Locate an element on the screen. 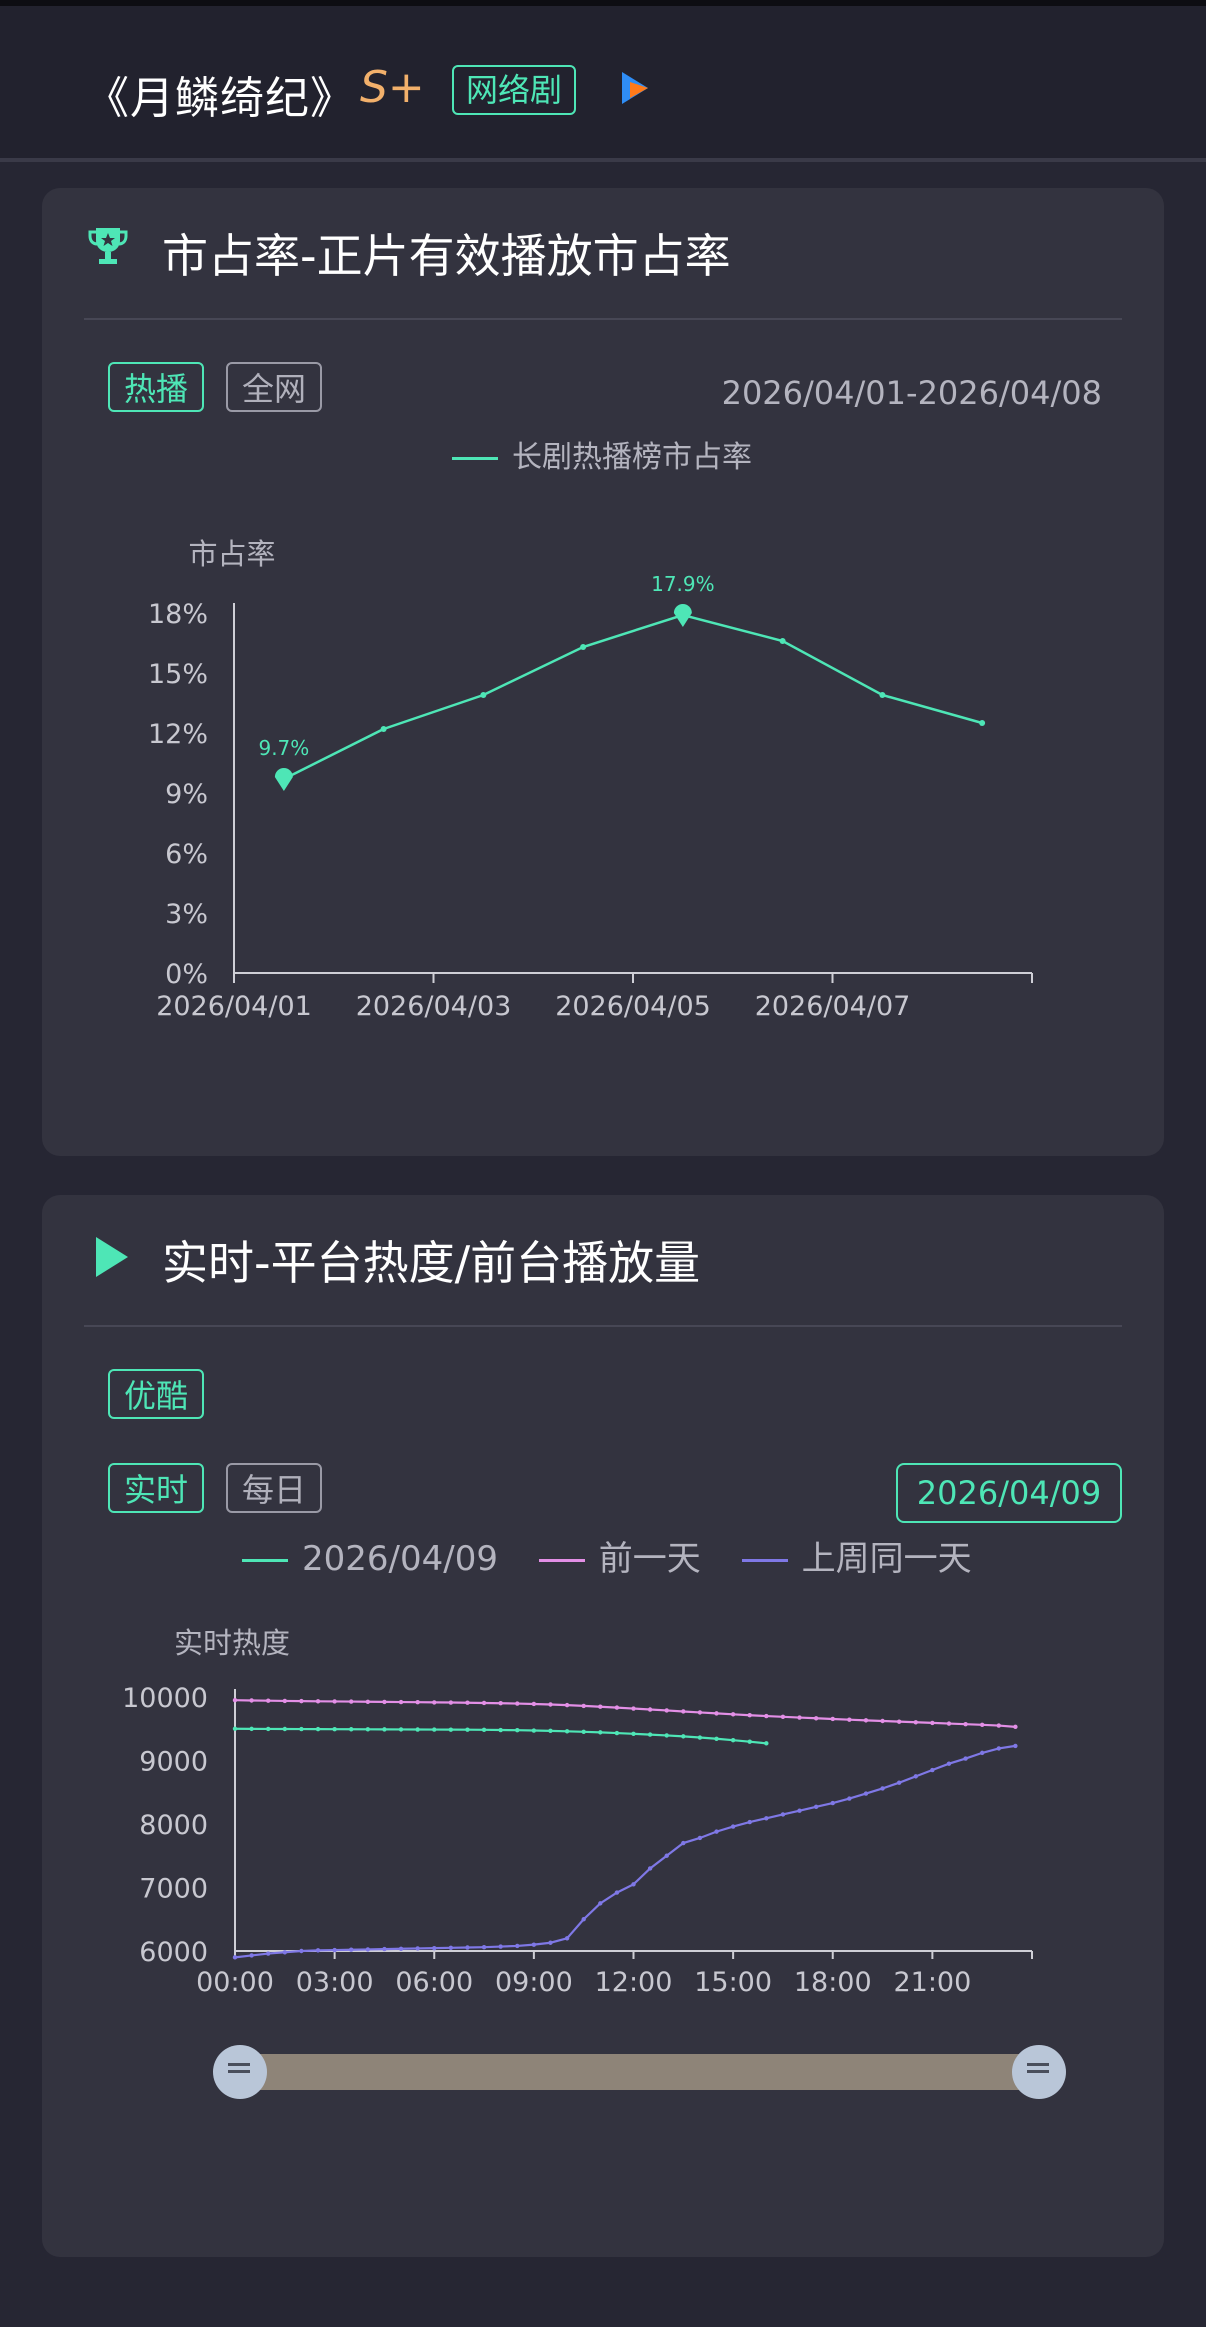 Image resolution: width=1206 pixels, height=2327 pixels. y-tick-label: 18% is located at coordinates (178, 614).